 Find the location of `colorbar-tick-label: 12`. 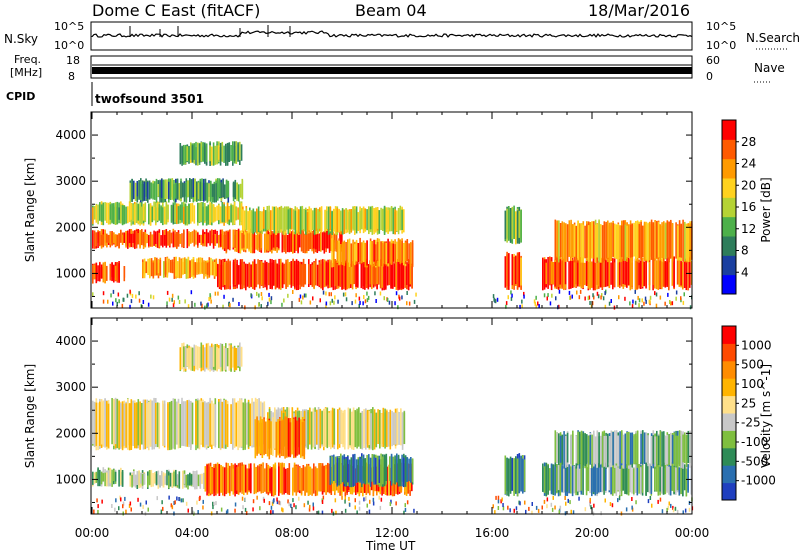

colorbar-tick-label: 12 is located at coordinates (748, 229).